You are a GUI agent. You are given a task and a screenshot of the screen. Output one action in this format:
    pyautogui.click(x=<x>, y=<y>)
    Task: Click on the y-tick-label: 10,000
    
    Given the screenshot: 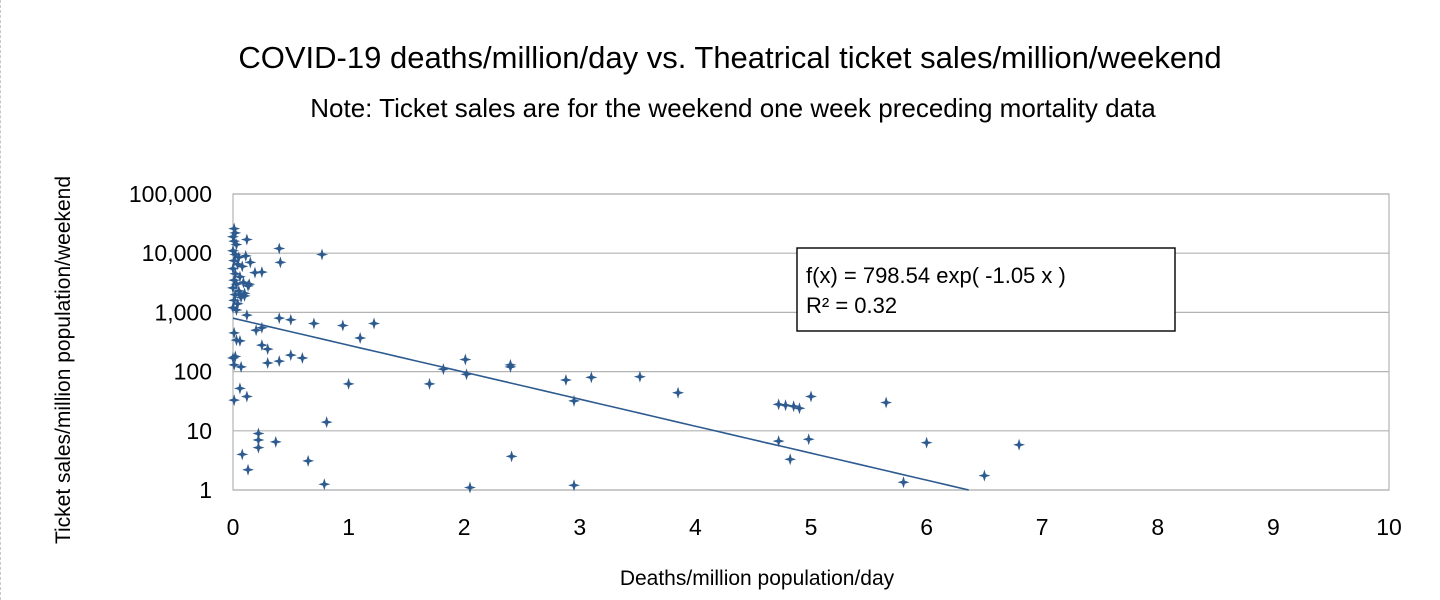 What is the action you would take?
    pyautogui.click(x=177, y=253)
    